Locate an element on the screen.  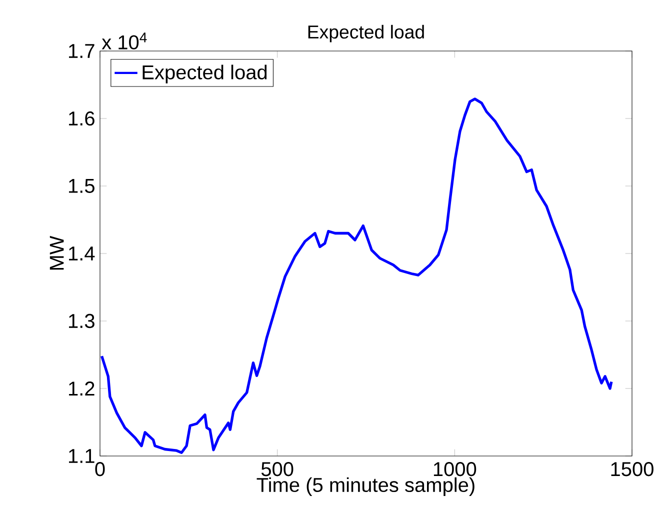
text: x 10$^{4}$ is located at coordinates (124, 41).